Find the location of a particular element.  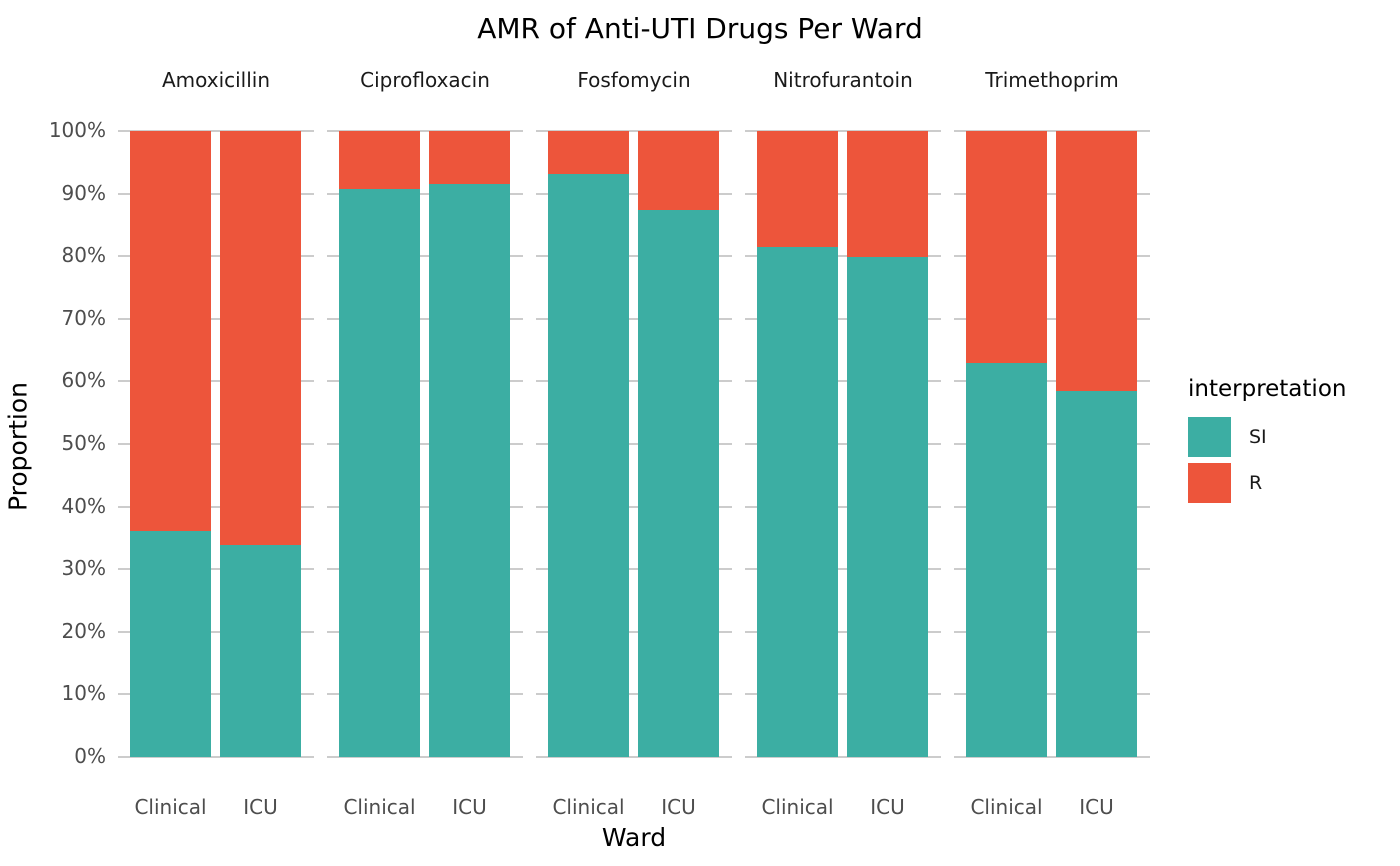

legend-swatch-r is located at coordinates (1209, 483).